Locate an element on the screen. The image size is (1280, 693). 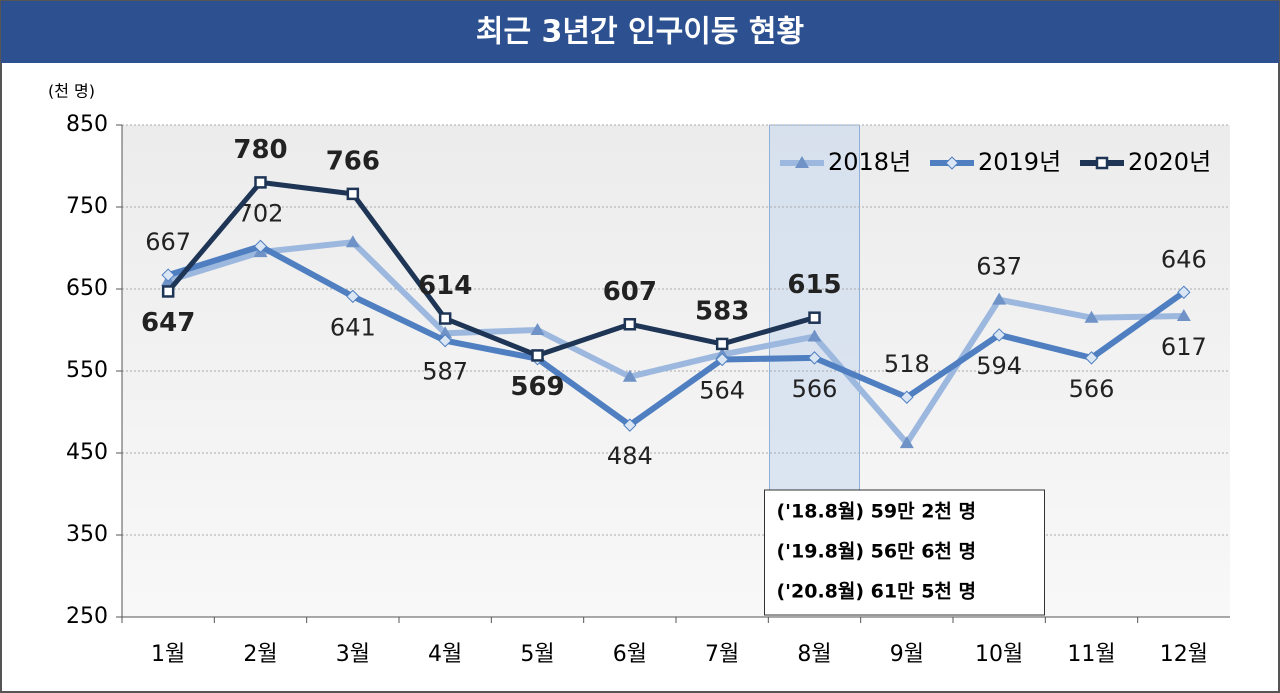
data-label: 617 is located at coordinates (1184, 347).